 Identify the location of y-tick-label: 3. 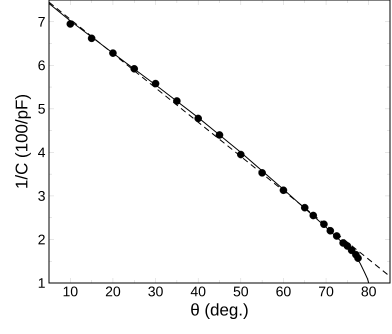
(41, 195).